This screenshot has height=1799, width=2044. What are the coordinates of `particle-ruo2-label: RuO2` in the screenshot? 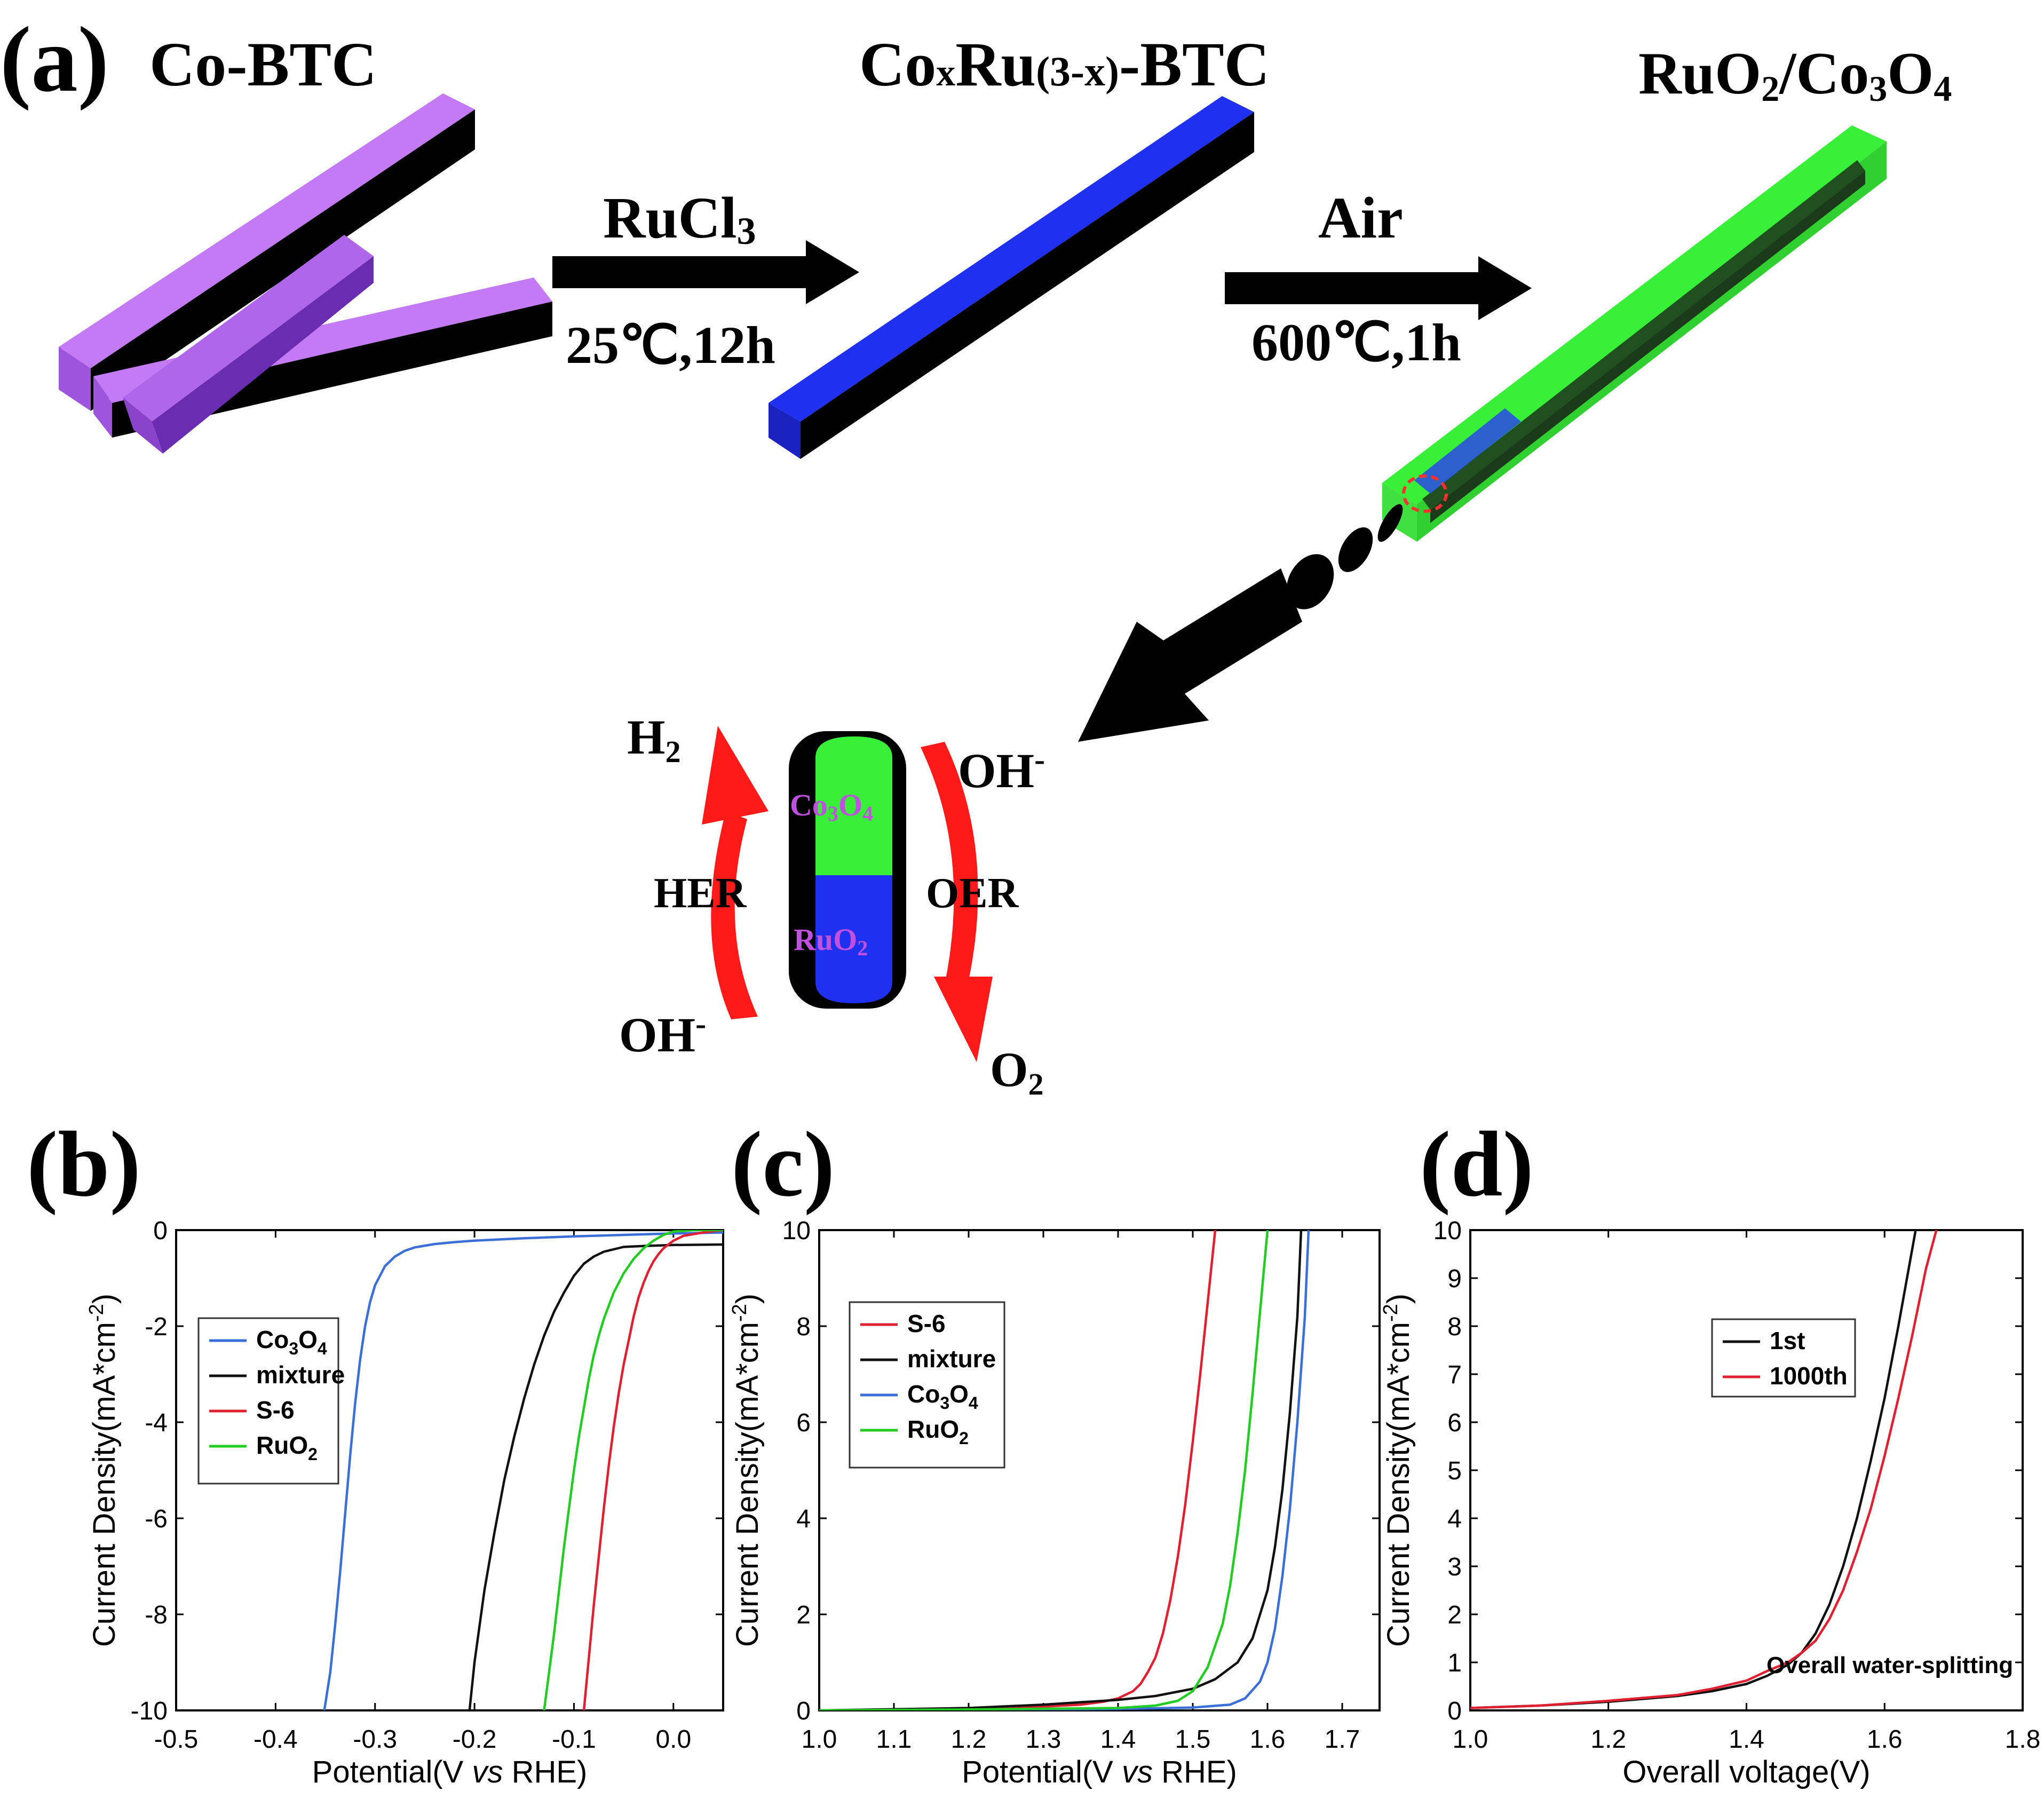 It's located at (831, 941).